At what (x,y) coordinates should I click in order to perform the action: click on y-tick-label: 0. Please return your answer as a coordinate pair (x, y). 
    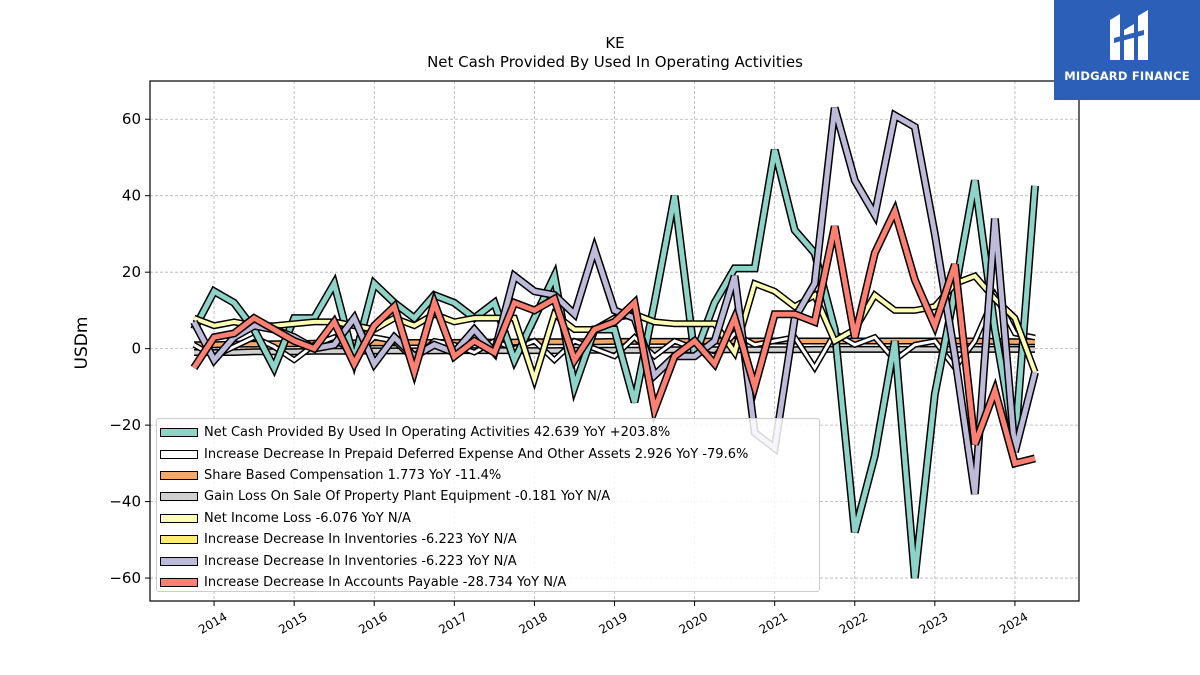
    Looking at the image, I should click on (136, 349).